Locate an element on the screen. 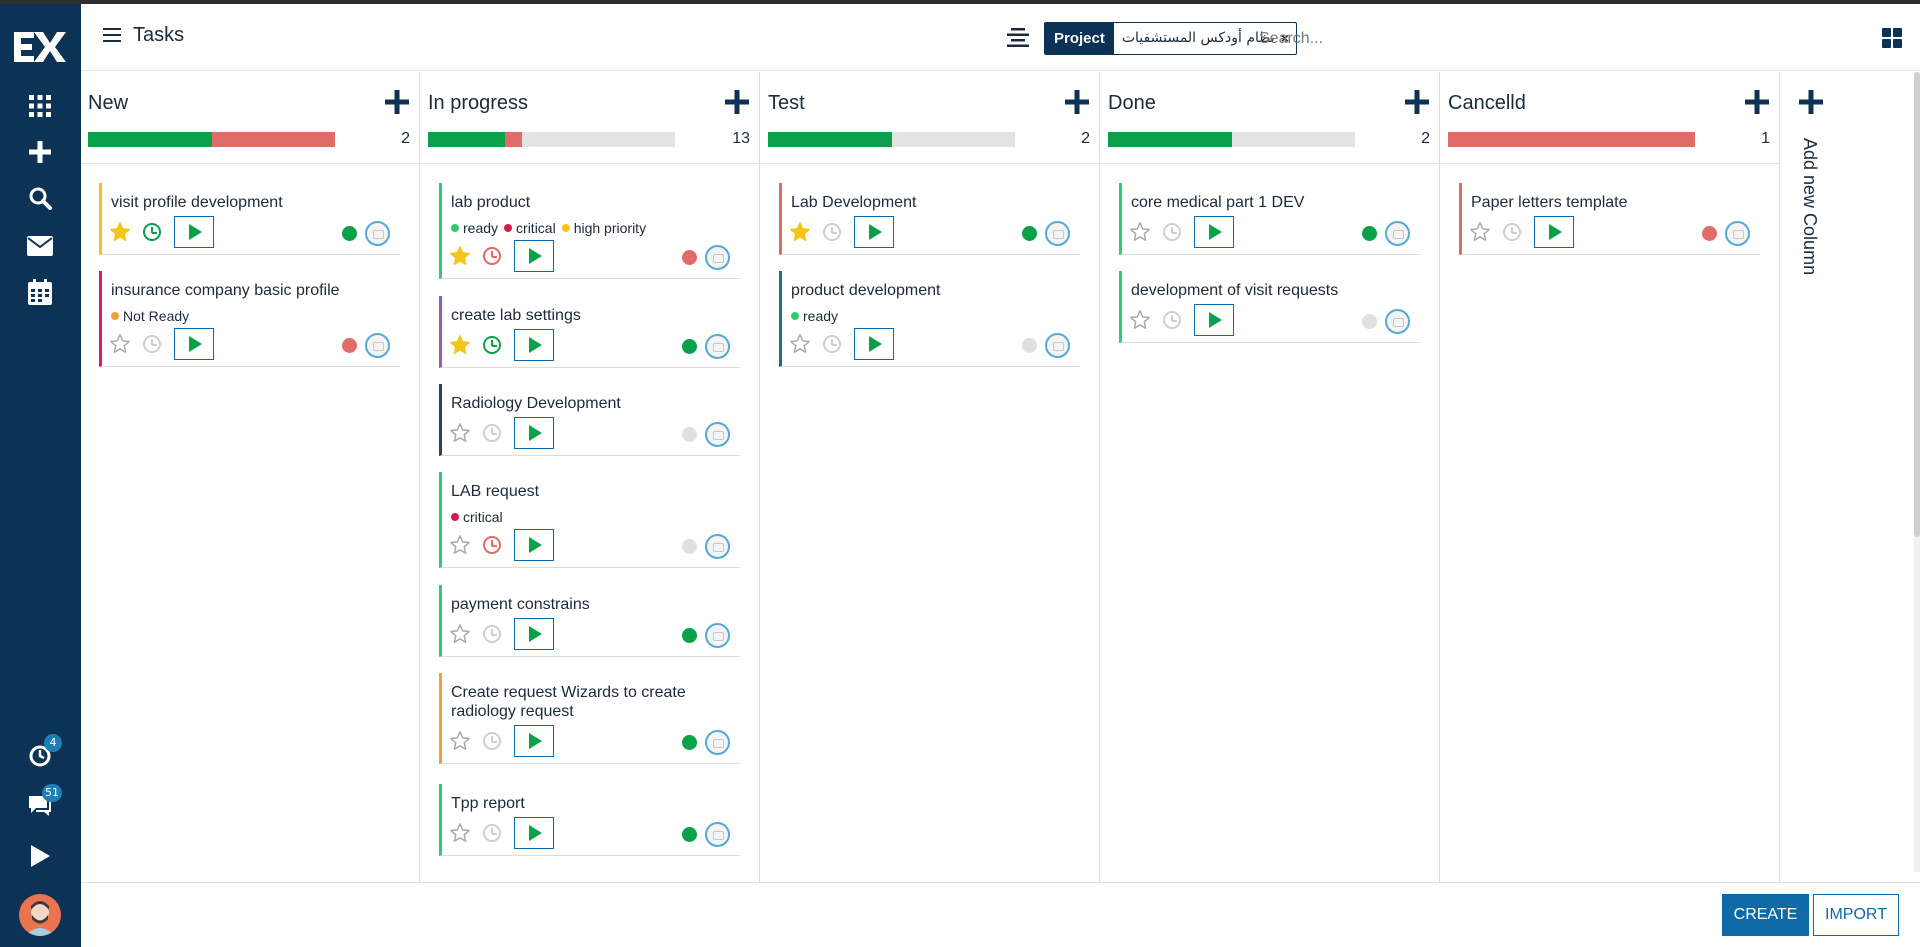 The image size is (1920, 947). column-title: Done is located at coordinates (1132, 103).